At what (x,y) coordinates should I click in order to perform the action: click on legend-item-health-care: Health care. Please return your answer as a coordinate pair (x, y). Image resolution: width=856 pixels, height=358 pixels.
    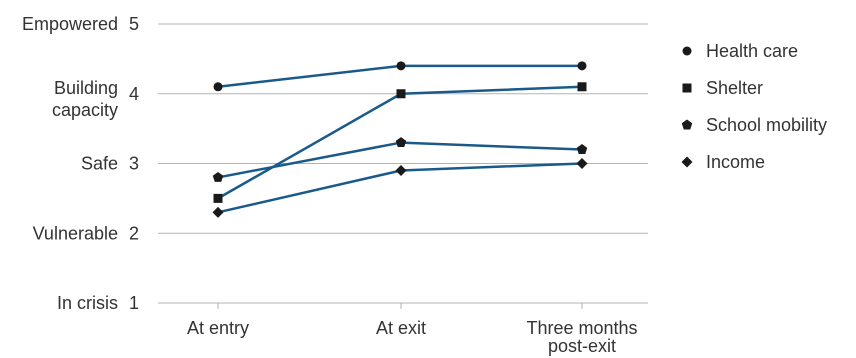
    Looking at the image, I should click on (740, 51).